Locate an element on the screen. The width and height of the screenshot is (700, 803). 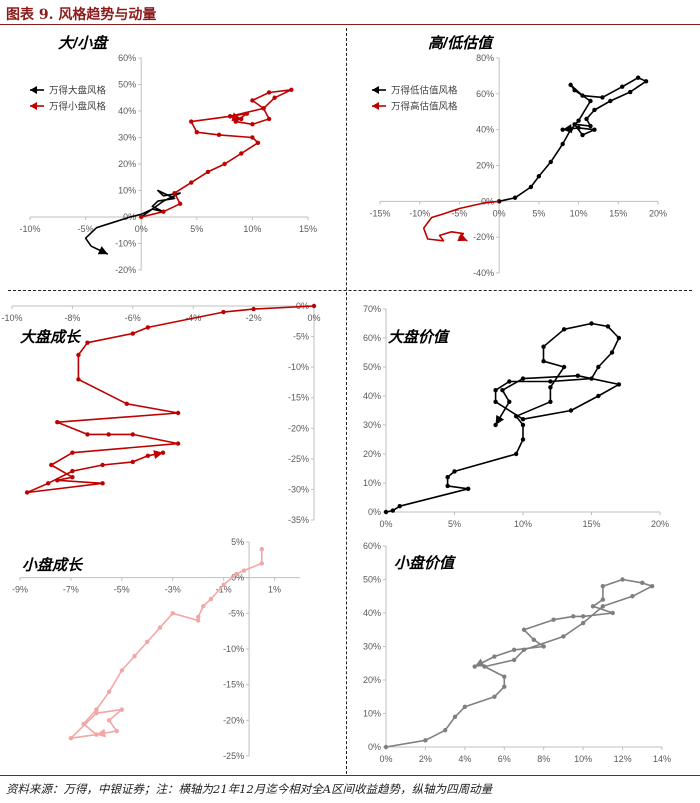
large-growth-y-tick-label: -20% is located at coordinates (298, 428).